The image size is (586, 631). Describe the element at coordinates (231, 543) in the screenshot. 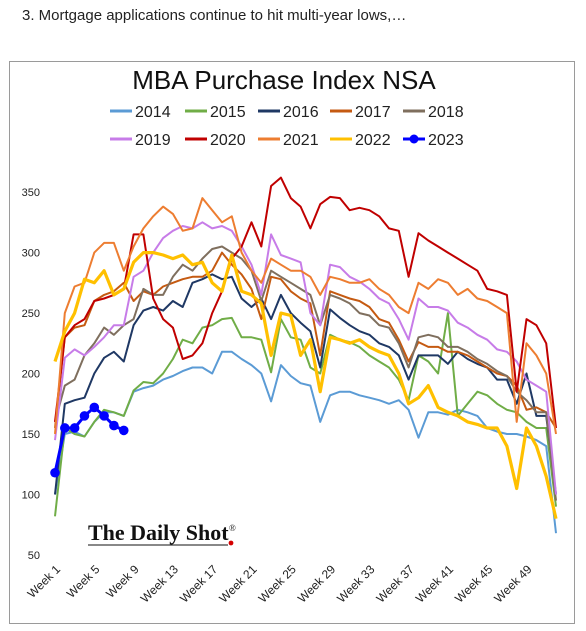

I see `watermark-dot` at that location.